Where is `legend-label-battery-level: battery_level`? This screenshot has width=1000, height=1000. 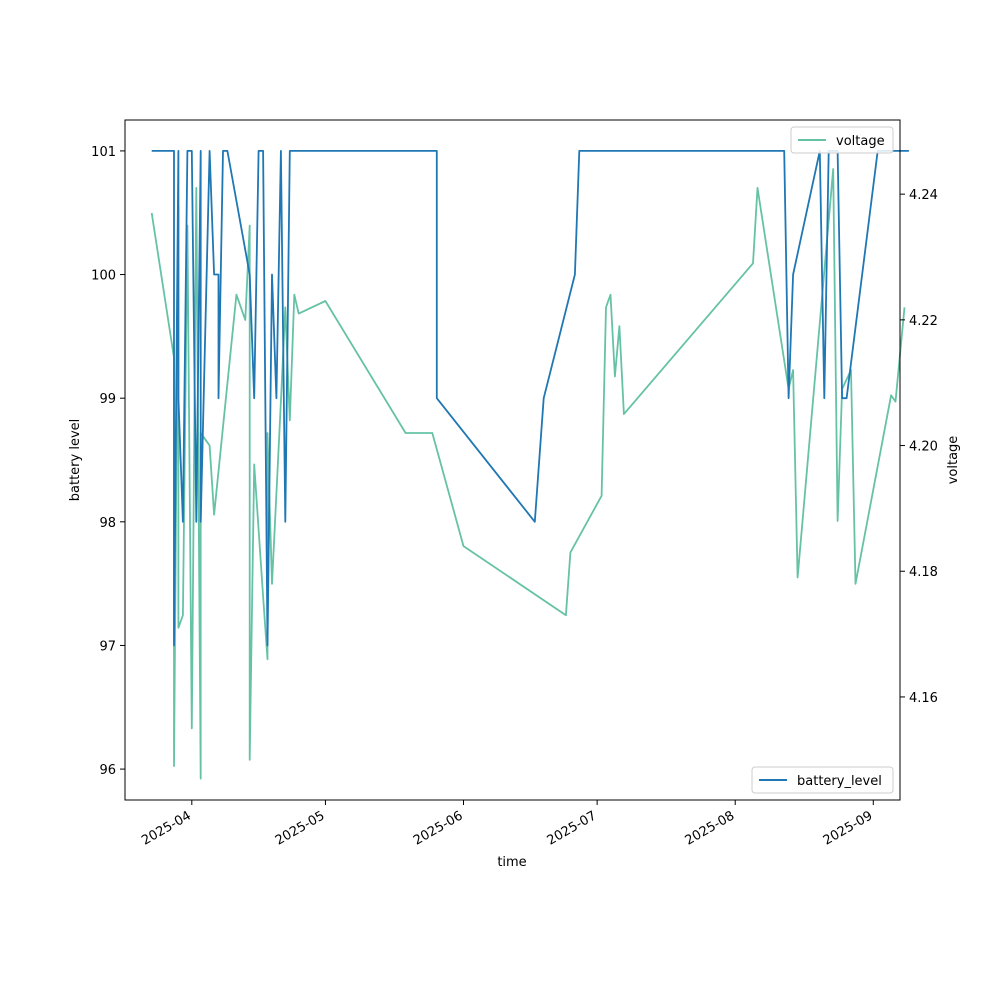
legend-label-battery-level: battery_level is located at coordinates (839, 781).